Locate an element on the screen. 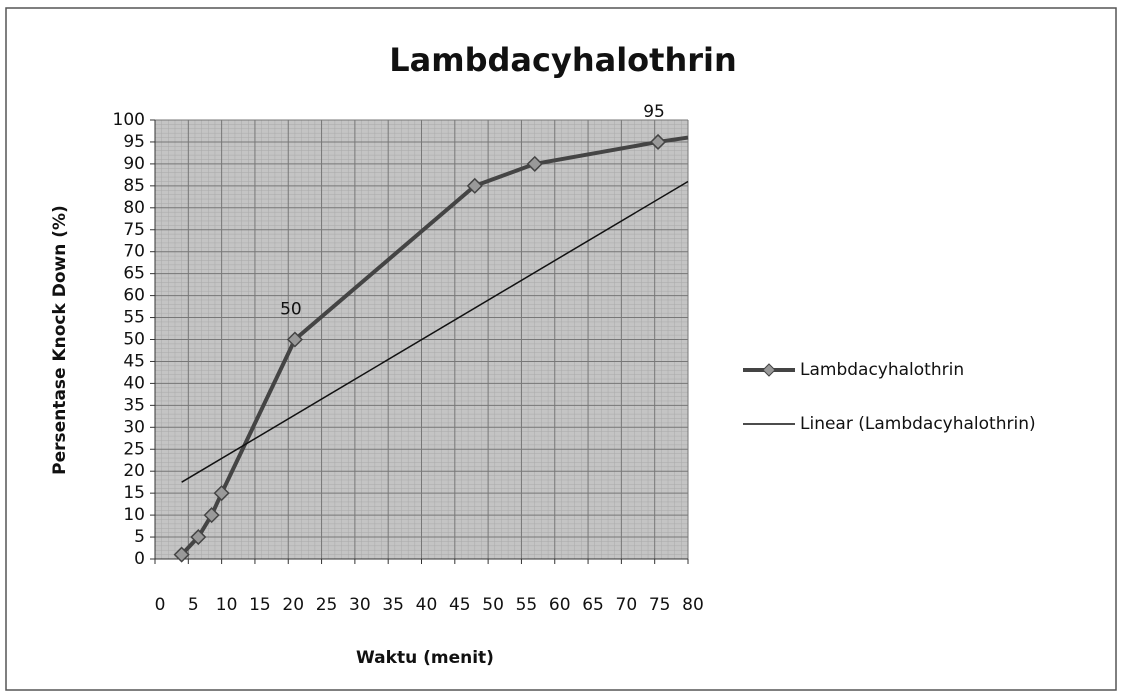 This screenshot has width=1123, height=697. y-tick-label: 95 is located at coordinates (134, 142).